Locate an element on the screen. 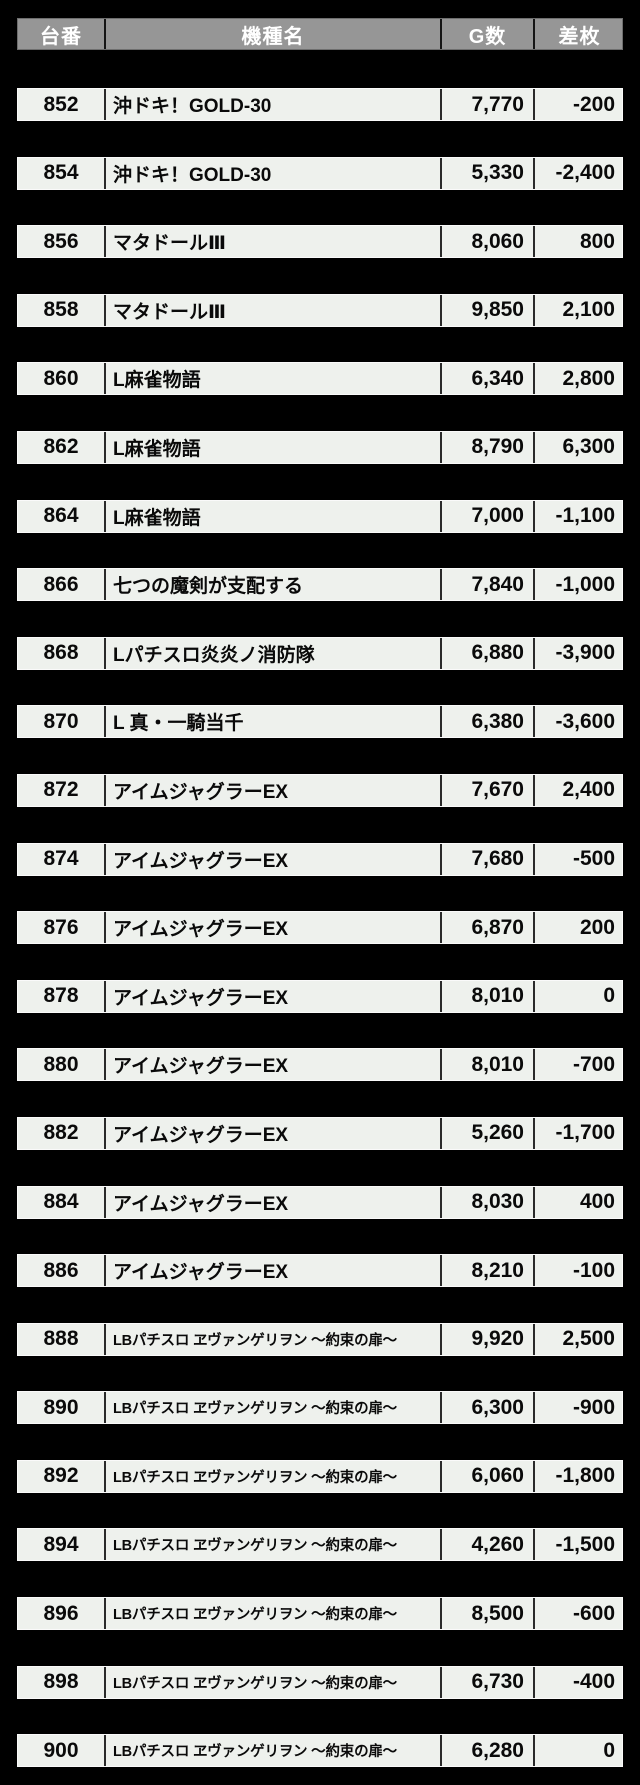  cell-machine-number: 900 is located at coordinates (61, 1750).